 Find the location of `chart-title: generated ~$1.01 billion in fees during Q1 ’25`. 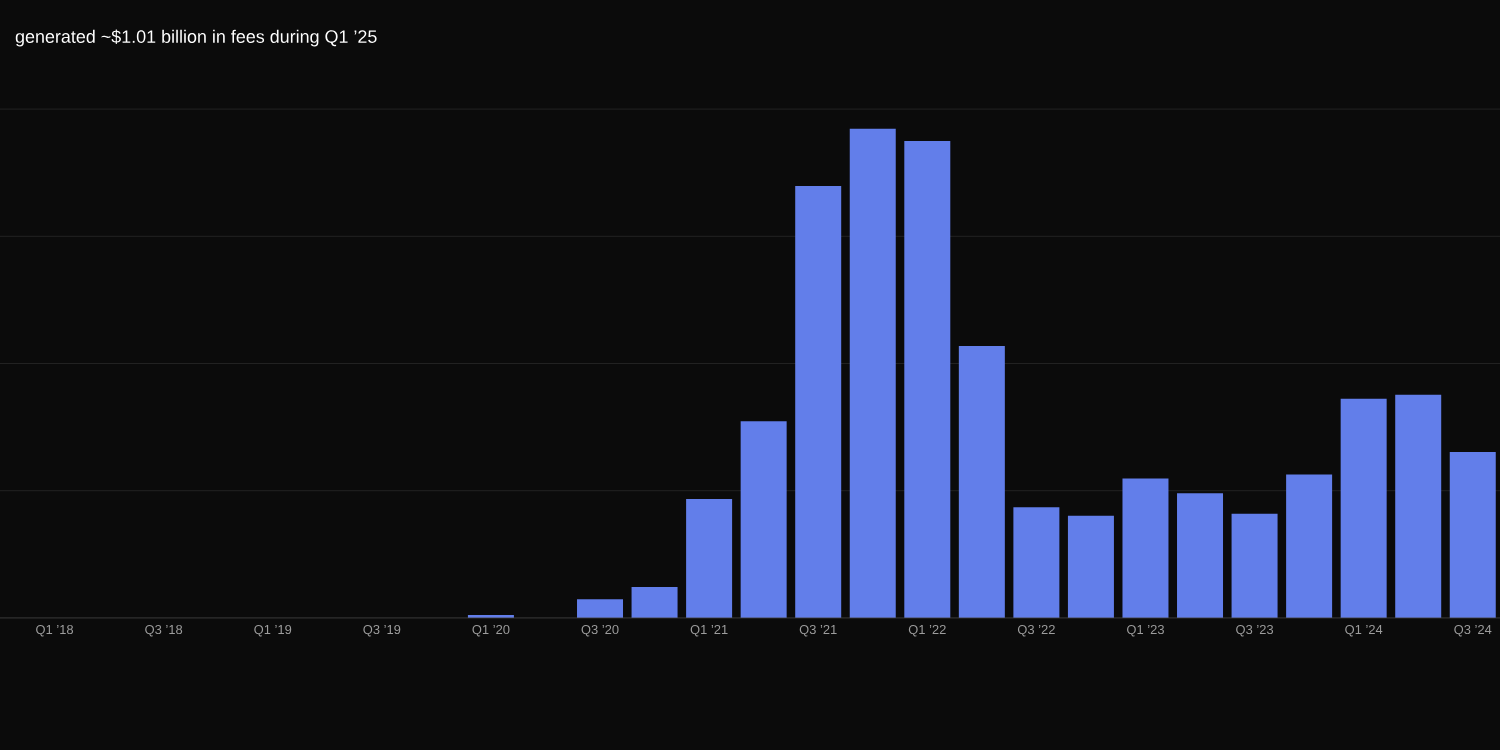

chart-title: generated ~$1.01 billion in fees during Q1 ’25 is located at coordinates (196, 38).